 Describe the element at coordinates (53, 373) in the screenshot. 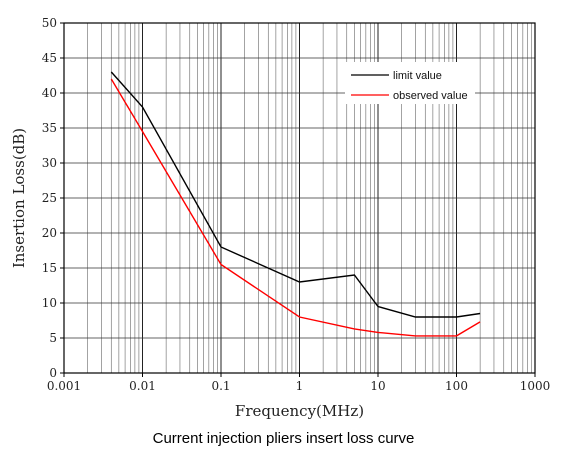

I see `y-tick-label: 0` at that location.